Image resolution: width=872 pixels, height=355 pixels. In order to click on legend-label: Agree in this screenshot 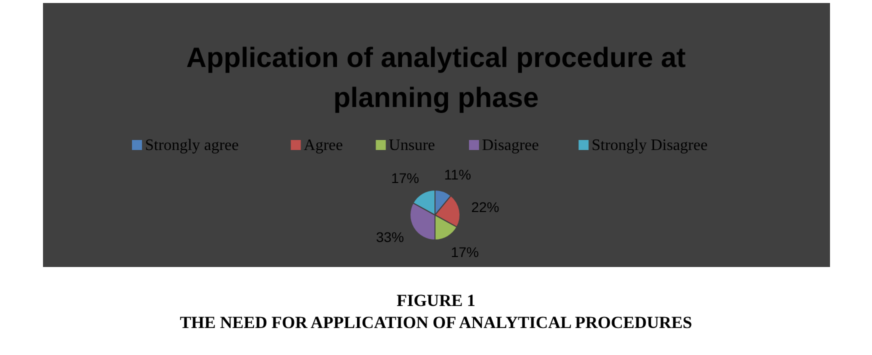, I will do `click(323, 145)`.